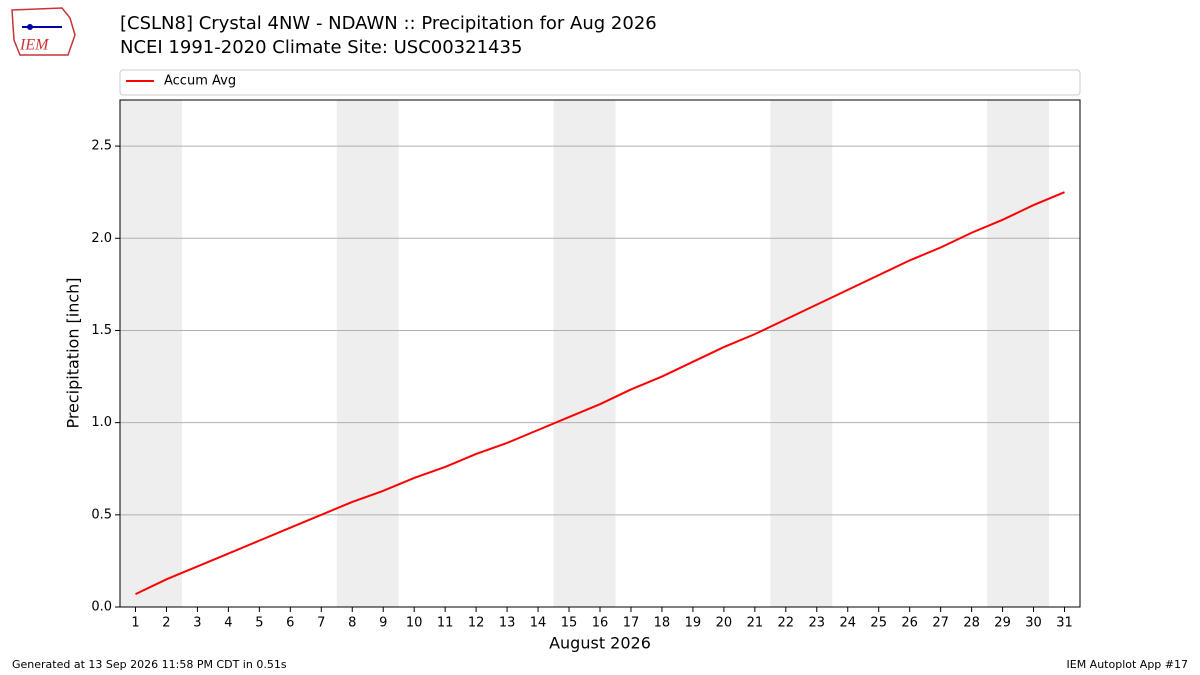  Describe the element at coordinates (847, 623) in the screenshot. I see `x-tick-label: 24` at that location.